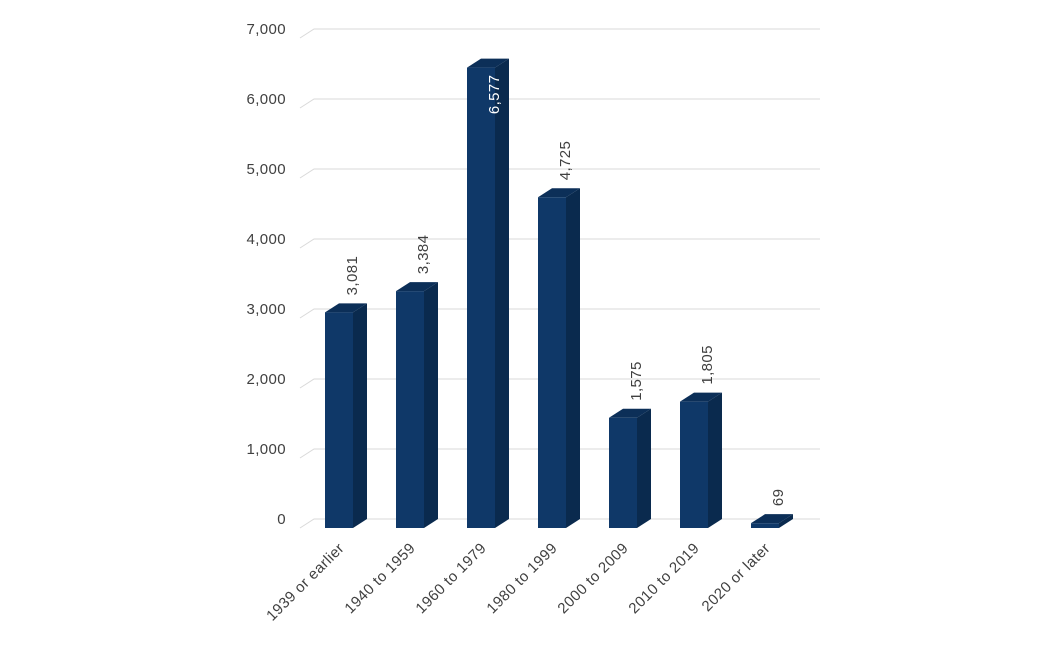  I want to click on bar-value-label: 4,725, so click(565, 161).